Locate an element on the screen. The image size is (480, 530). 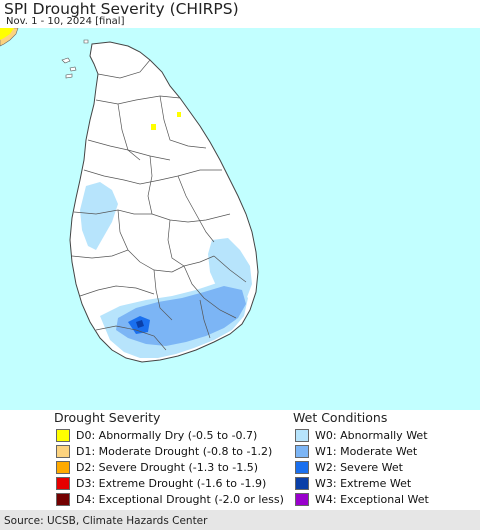
legend-label-d4: D4: Exceptional Drought (-2.0 or less) is located at coordinates (180, 499).